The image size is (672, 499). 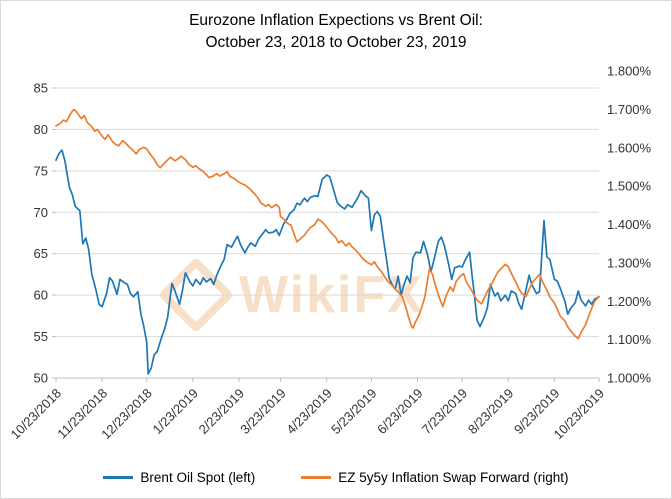 What do you see at coordinates (336, 42) in the screenshot?
I see `chart-title-line2: October 23, 2018 to October 23, 2019` at bounding box center [336, 42].